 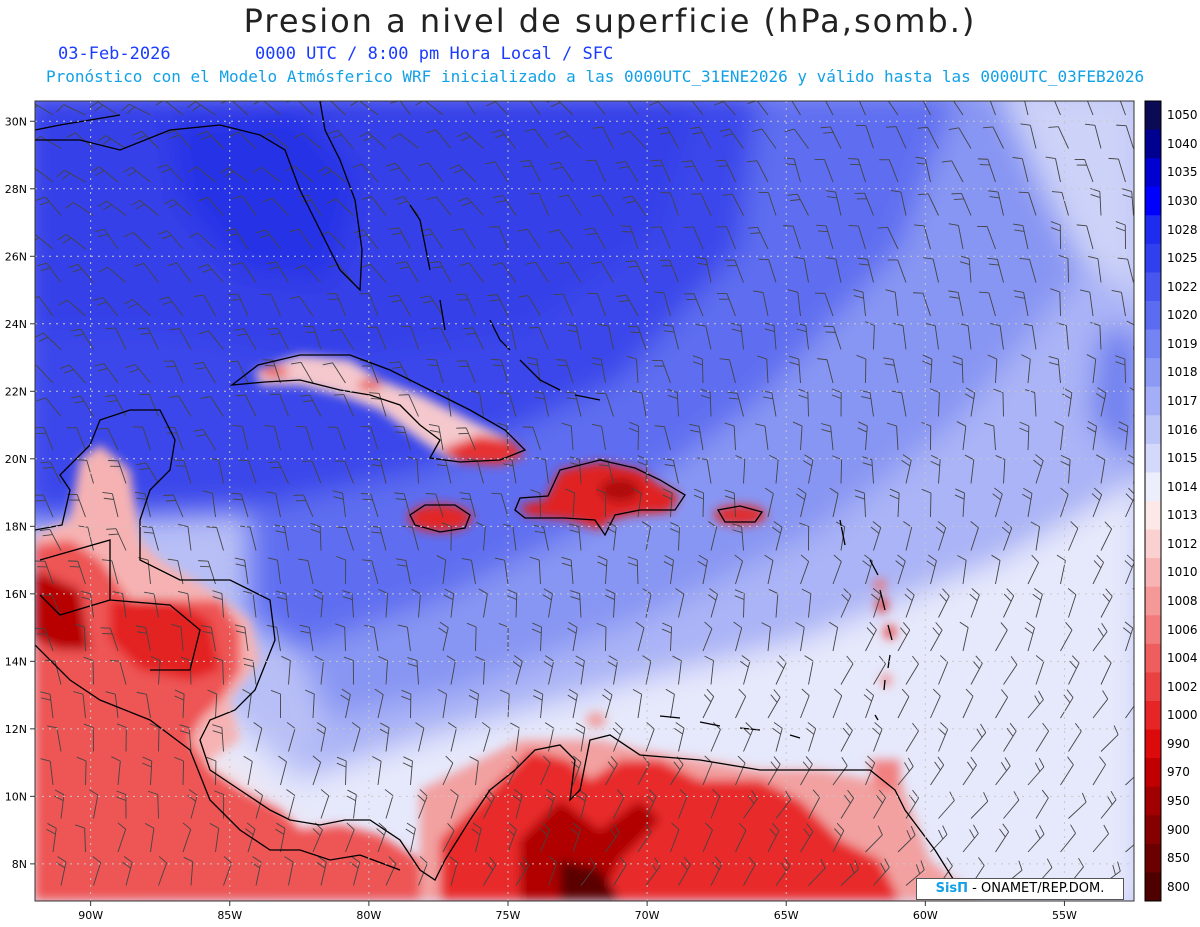 I want to click on lon-label: 65W, so click(x=786, y=915).